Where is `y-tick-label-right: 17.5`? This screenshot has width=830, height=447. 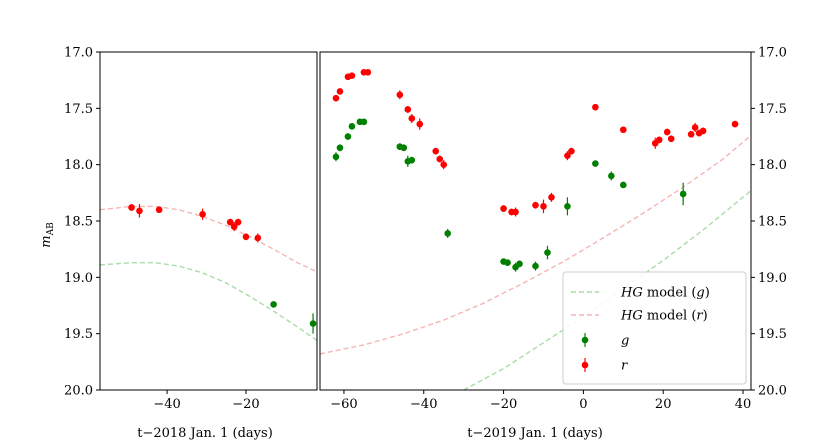 y-tick-label-right: 17.5 is located at coordinates (772, 109).